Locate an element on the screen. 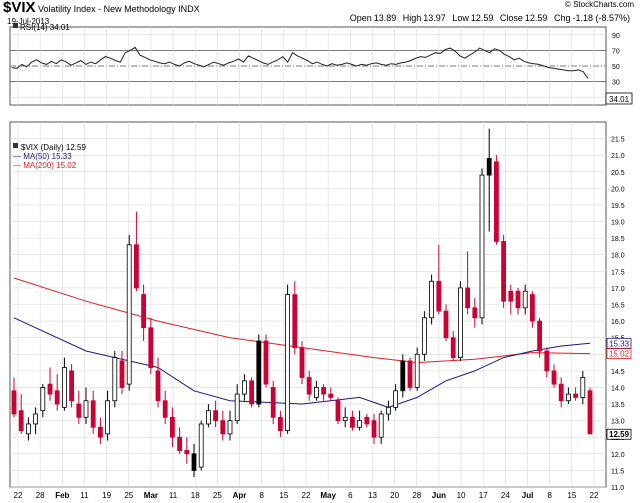  rsi-tick-label: 90 is located at coordinates (616, 36).